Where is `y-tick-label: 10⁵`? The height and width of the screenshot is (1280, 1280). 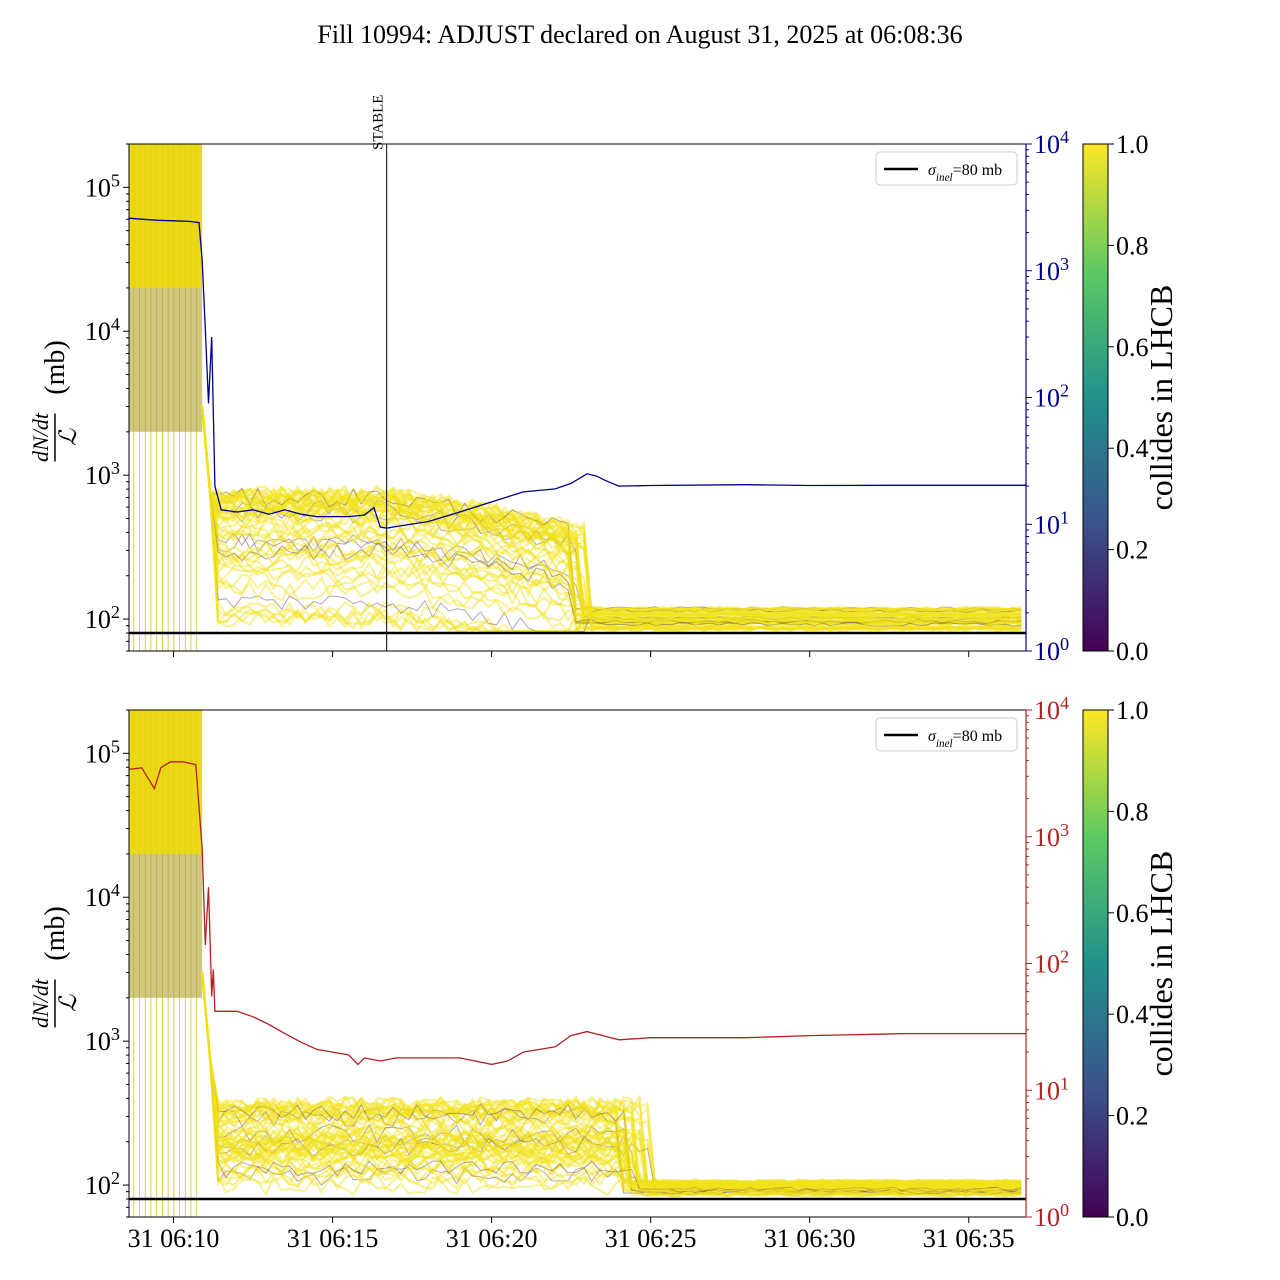 y-tick-label: 10⁵ is located at coordinates (102, 752).